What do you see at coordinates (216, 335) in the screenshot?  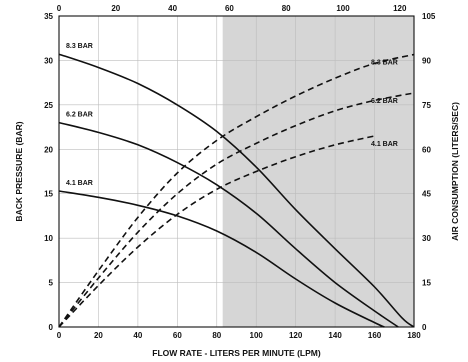 I see `x-bottom-tick-label: 80` at bounding box center [216, 335].